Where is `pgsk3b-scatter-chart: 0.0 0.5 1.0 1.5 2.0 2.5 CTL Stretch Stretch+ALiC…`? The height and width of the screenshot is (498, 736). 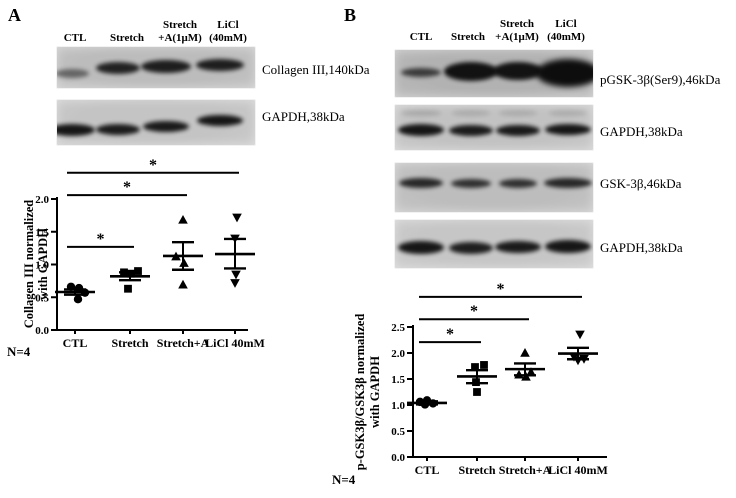 pgsk3b-scatter-chart: 0.0 0.5 1.0 1.5 2.0 2.5 CTL Stretch Stretch+ALiC… is located at coordinates (480, 379).